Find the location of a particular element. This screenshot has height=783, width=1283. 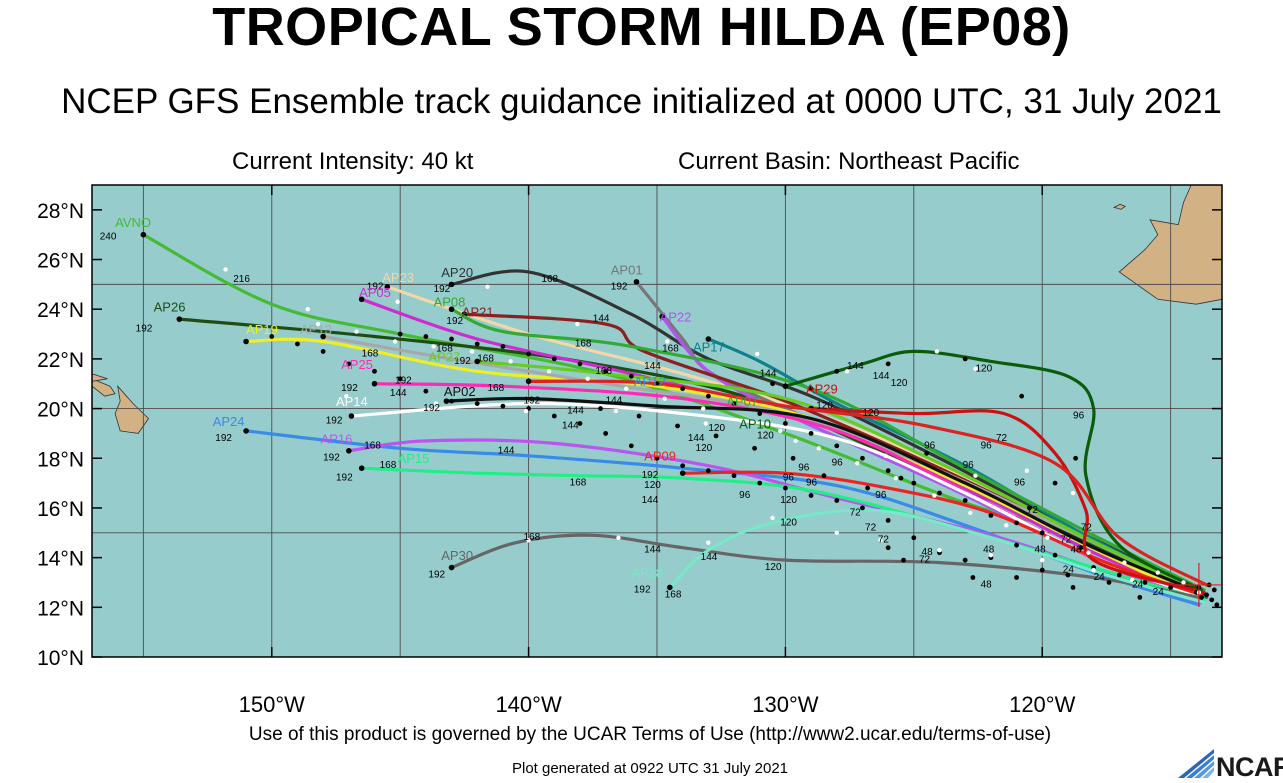

member-label-ap08: AP08 is located at coordinates (450, 302).